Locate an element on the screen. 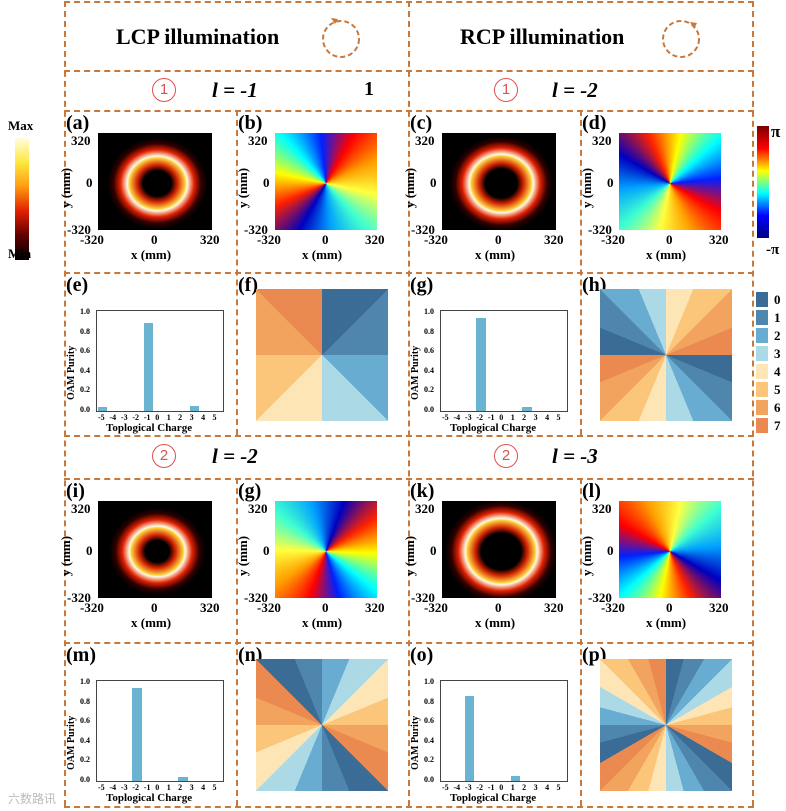 The image size is (786, 811). topological-charge-label: l = -3 is located at coordinates (575, 456).